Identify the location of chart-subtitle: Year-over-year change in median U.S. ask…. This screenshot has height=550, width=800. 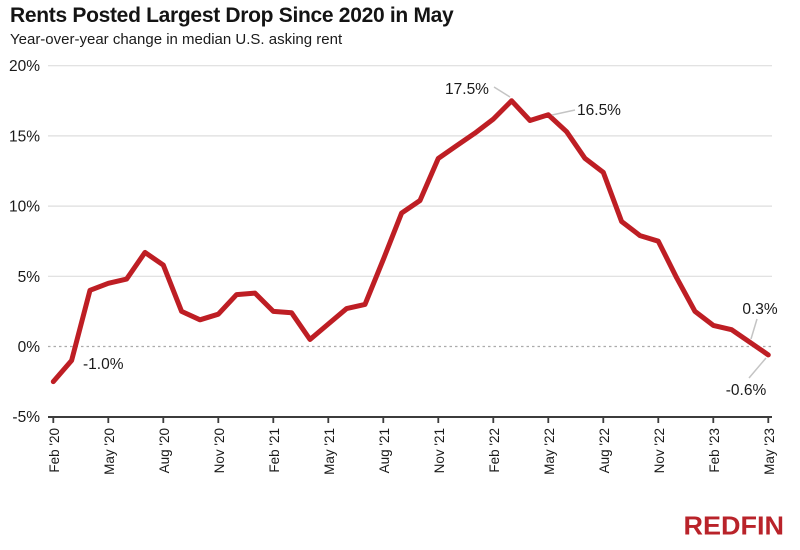
(176, 39).